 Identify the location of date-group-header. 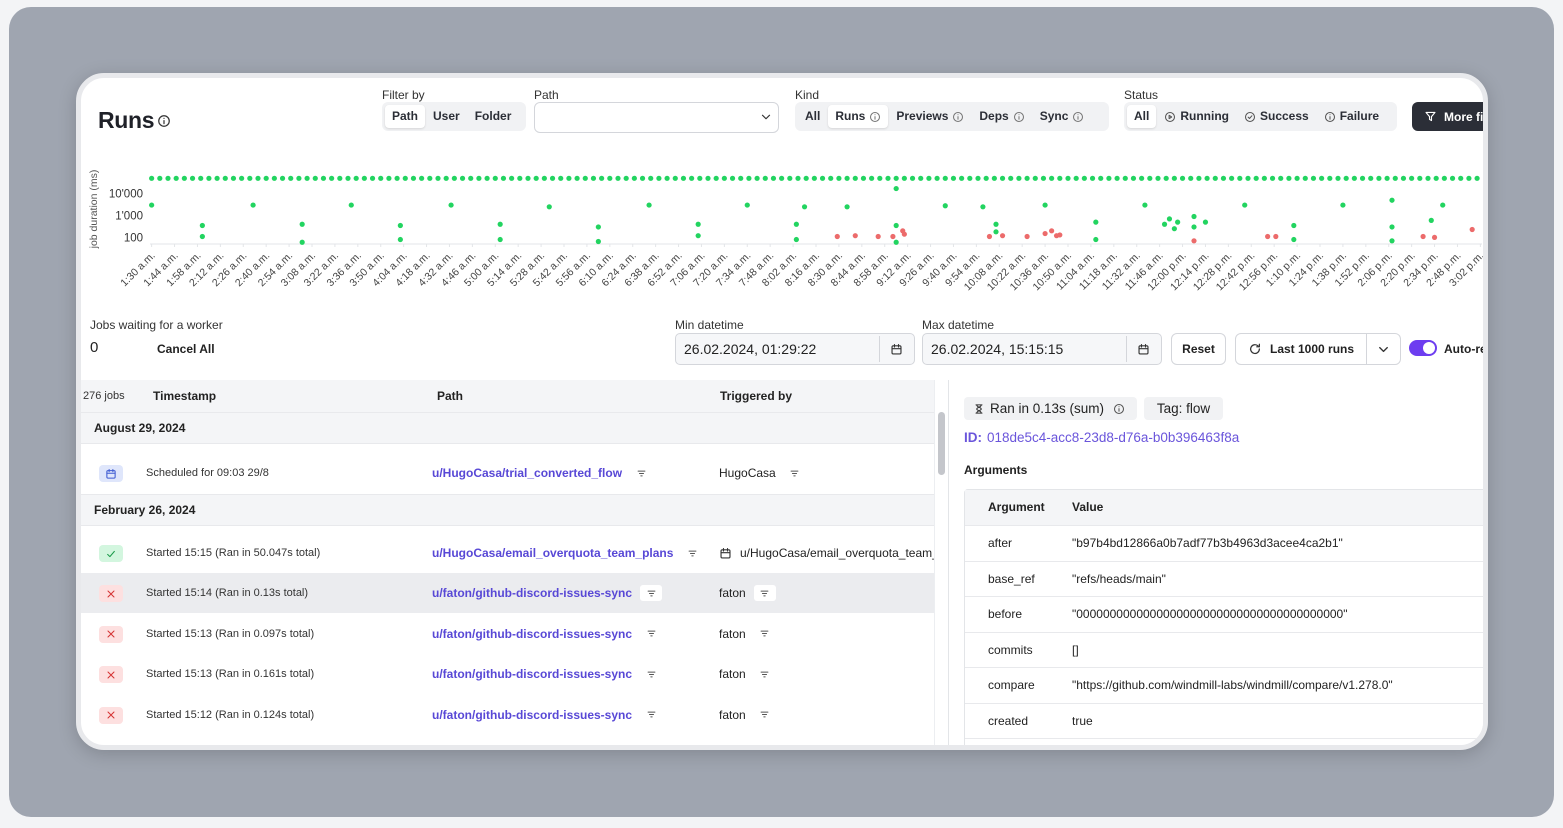
(507, 428).